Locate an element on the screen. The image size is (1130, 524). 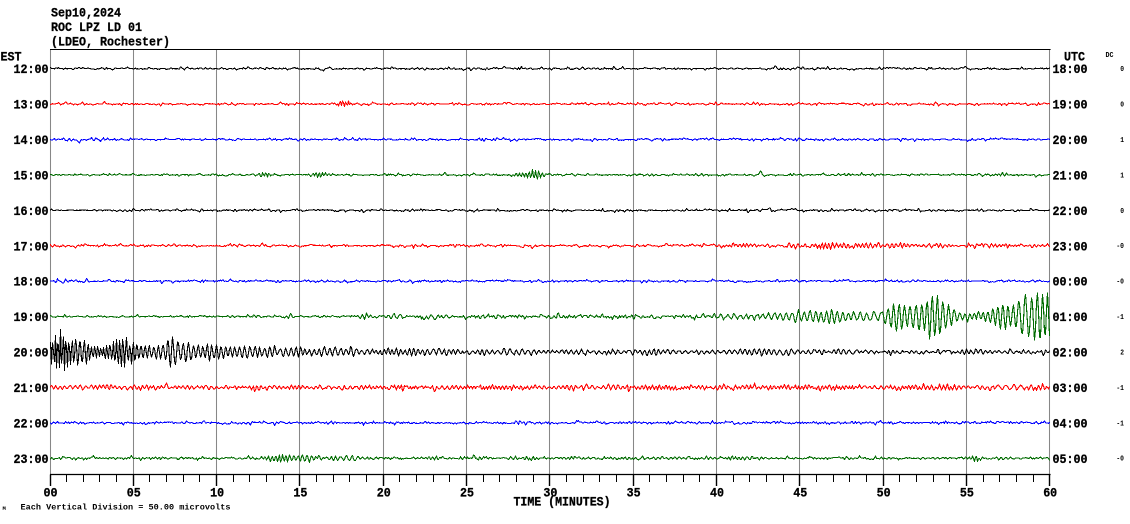
svg-text: UTC is located at coordinates (1074, 57).